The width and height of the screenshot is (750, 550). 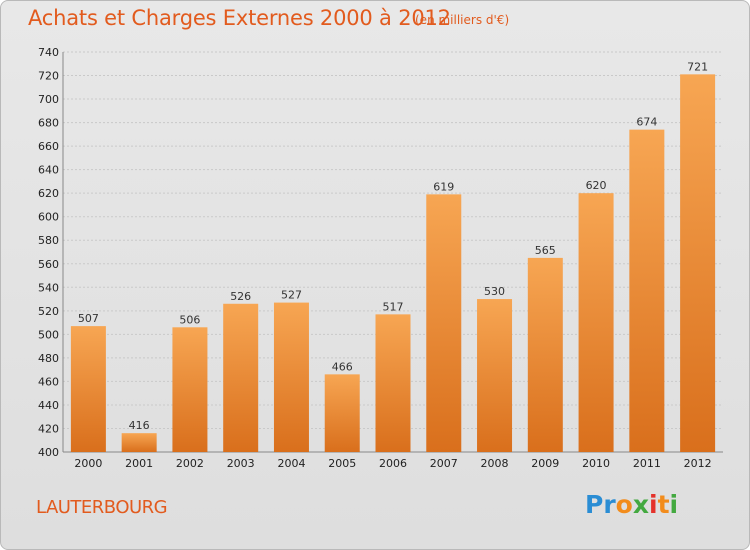 What do you see at coordinates (444, 463) in the screenshot?
I see `x-tick-label: 2007` at bounding box center [444, 463].